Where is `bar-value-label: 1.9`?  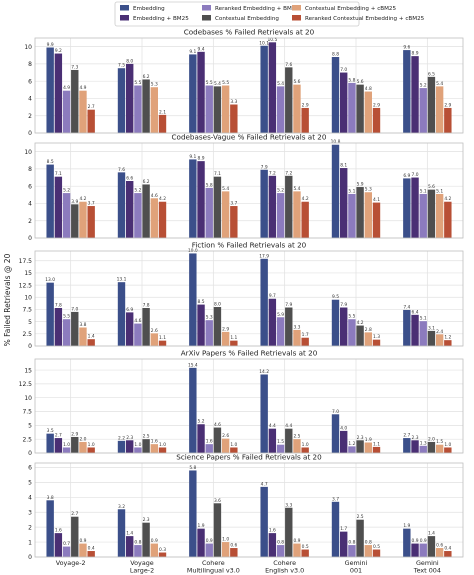 bar-value-label: 1.9 is located at coordinates (368, 440).